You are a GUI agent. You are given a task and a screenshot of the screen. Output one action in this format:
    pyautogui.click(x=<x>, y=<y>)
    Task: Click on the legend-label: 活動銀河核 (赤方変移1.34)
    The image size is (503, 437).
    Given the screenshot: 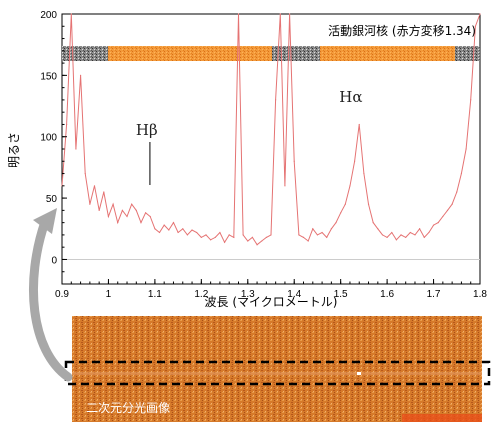 What is the action you would take?
    pyautogui.click(x=402, y=30)
    